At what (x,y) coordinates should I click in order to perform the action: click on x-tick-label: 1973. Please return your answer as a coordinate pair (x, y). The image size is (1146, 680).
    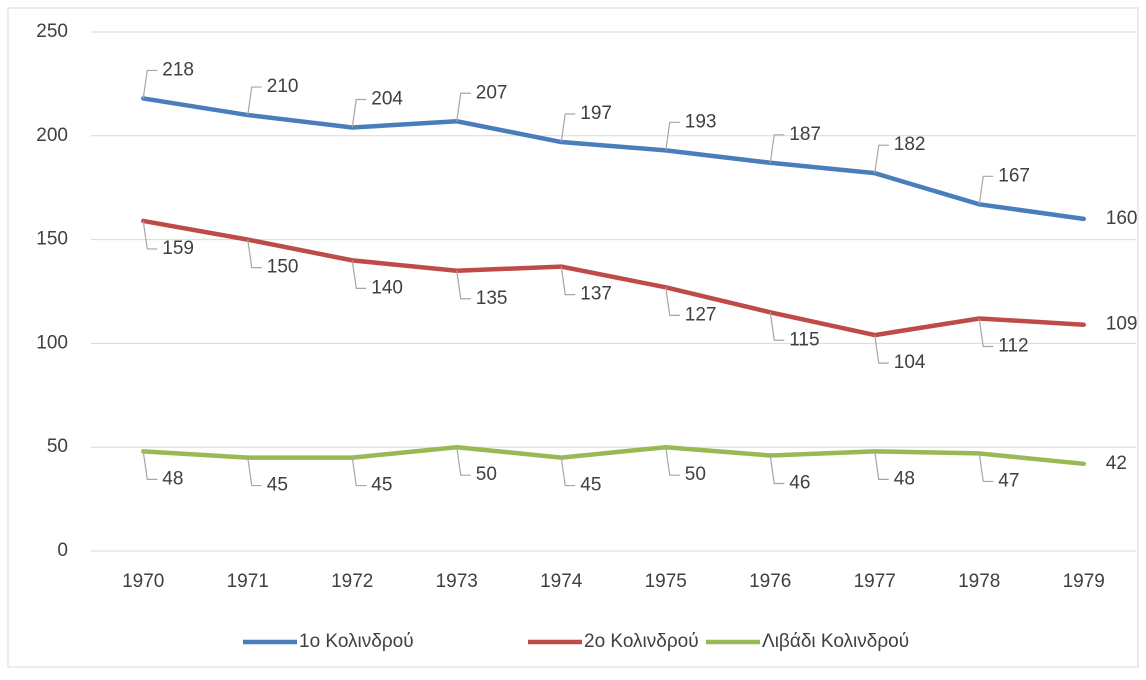
    Looking at the image, I should click on (457, 581).